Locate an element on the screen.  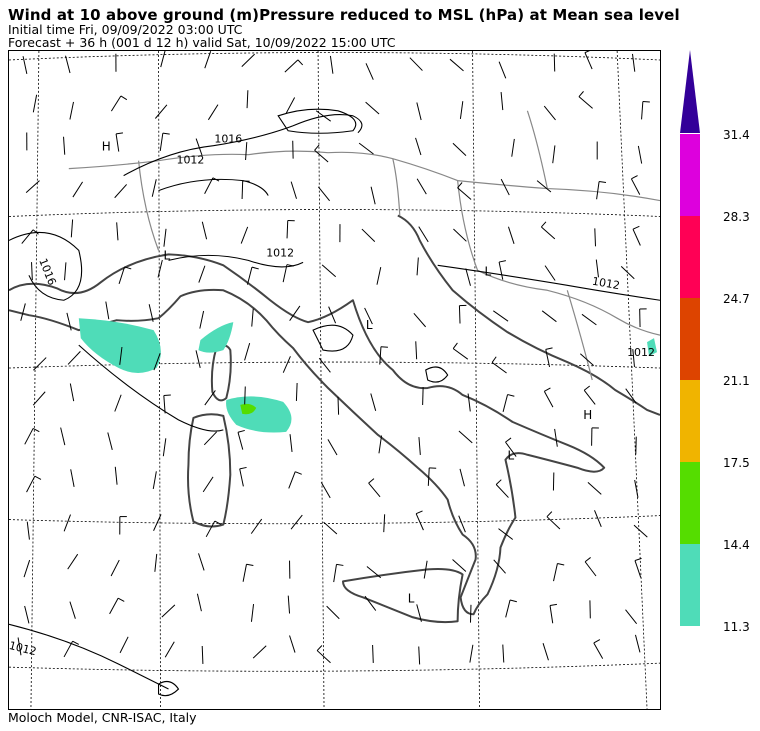
high-center: H is located at coordinates (106, 147).